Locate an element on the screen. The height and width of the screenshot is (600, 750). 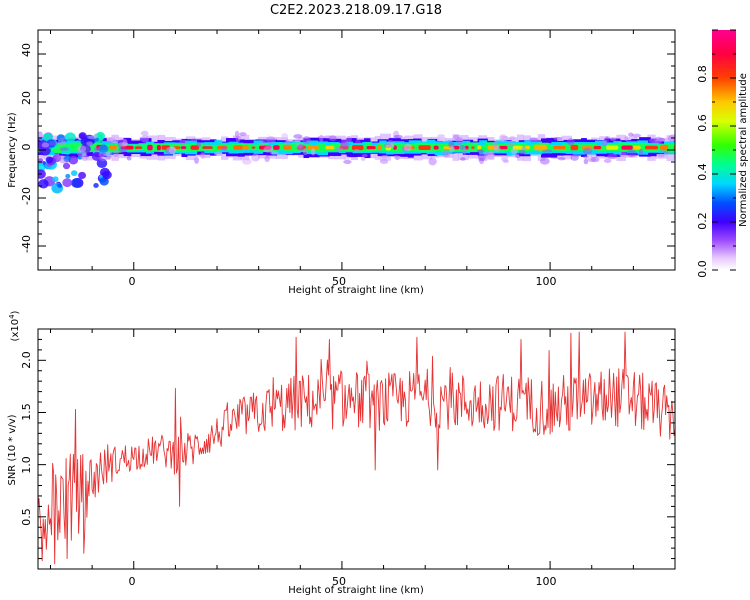
spectrogram-ylabel: Frequency (Hz) is located at coordinates (12, 150).